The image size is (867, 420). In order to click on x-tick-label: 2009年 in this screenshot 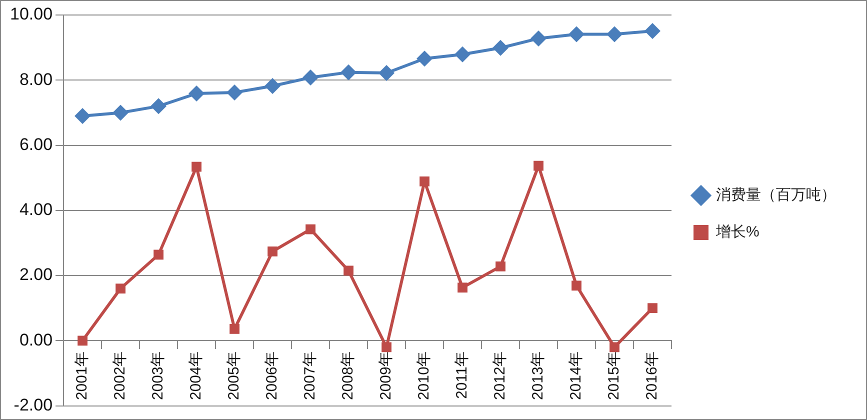, I will do `click(386, 376)`.